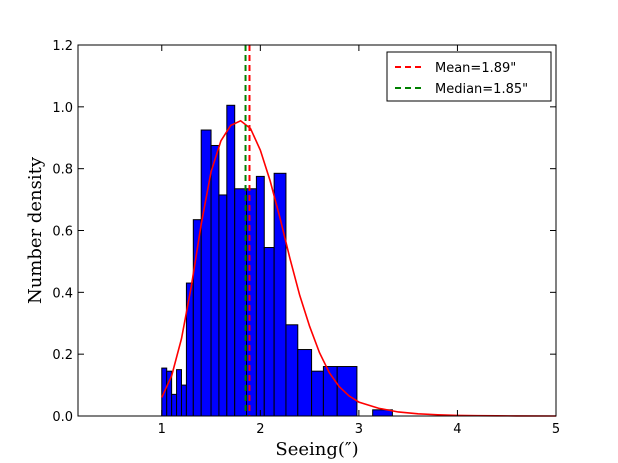 Image resolution: width=618 pixels, height=463 pixels. I want to click on legend-entry-0: Mean=1.89", so click(455, 68).